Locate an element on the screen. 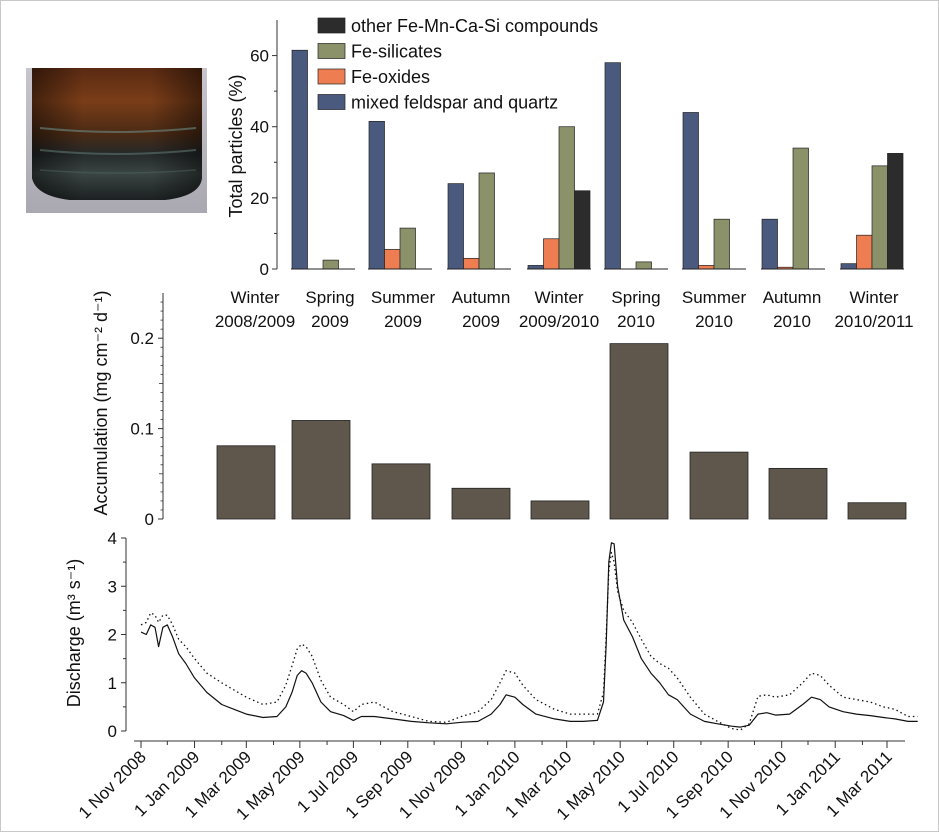  y-axis-label: Discharge (m³ s⁻¹) is located at coordinates (74, 633).